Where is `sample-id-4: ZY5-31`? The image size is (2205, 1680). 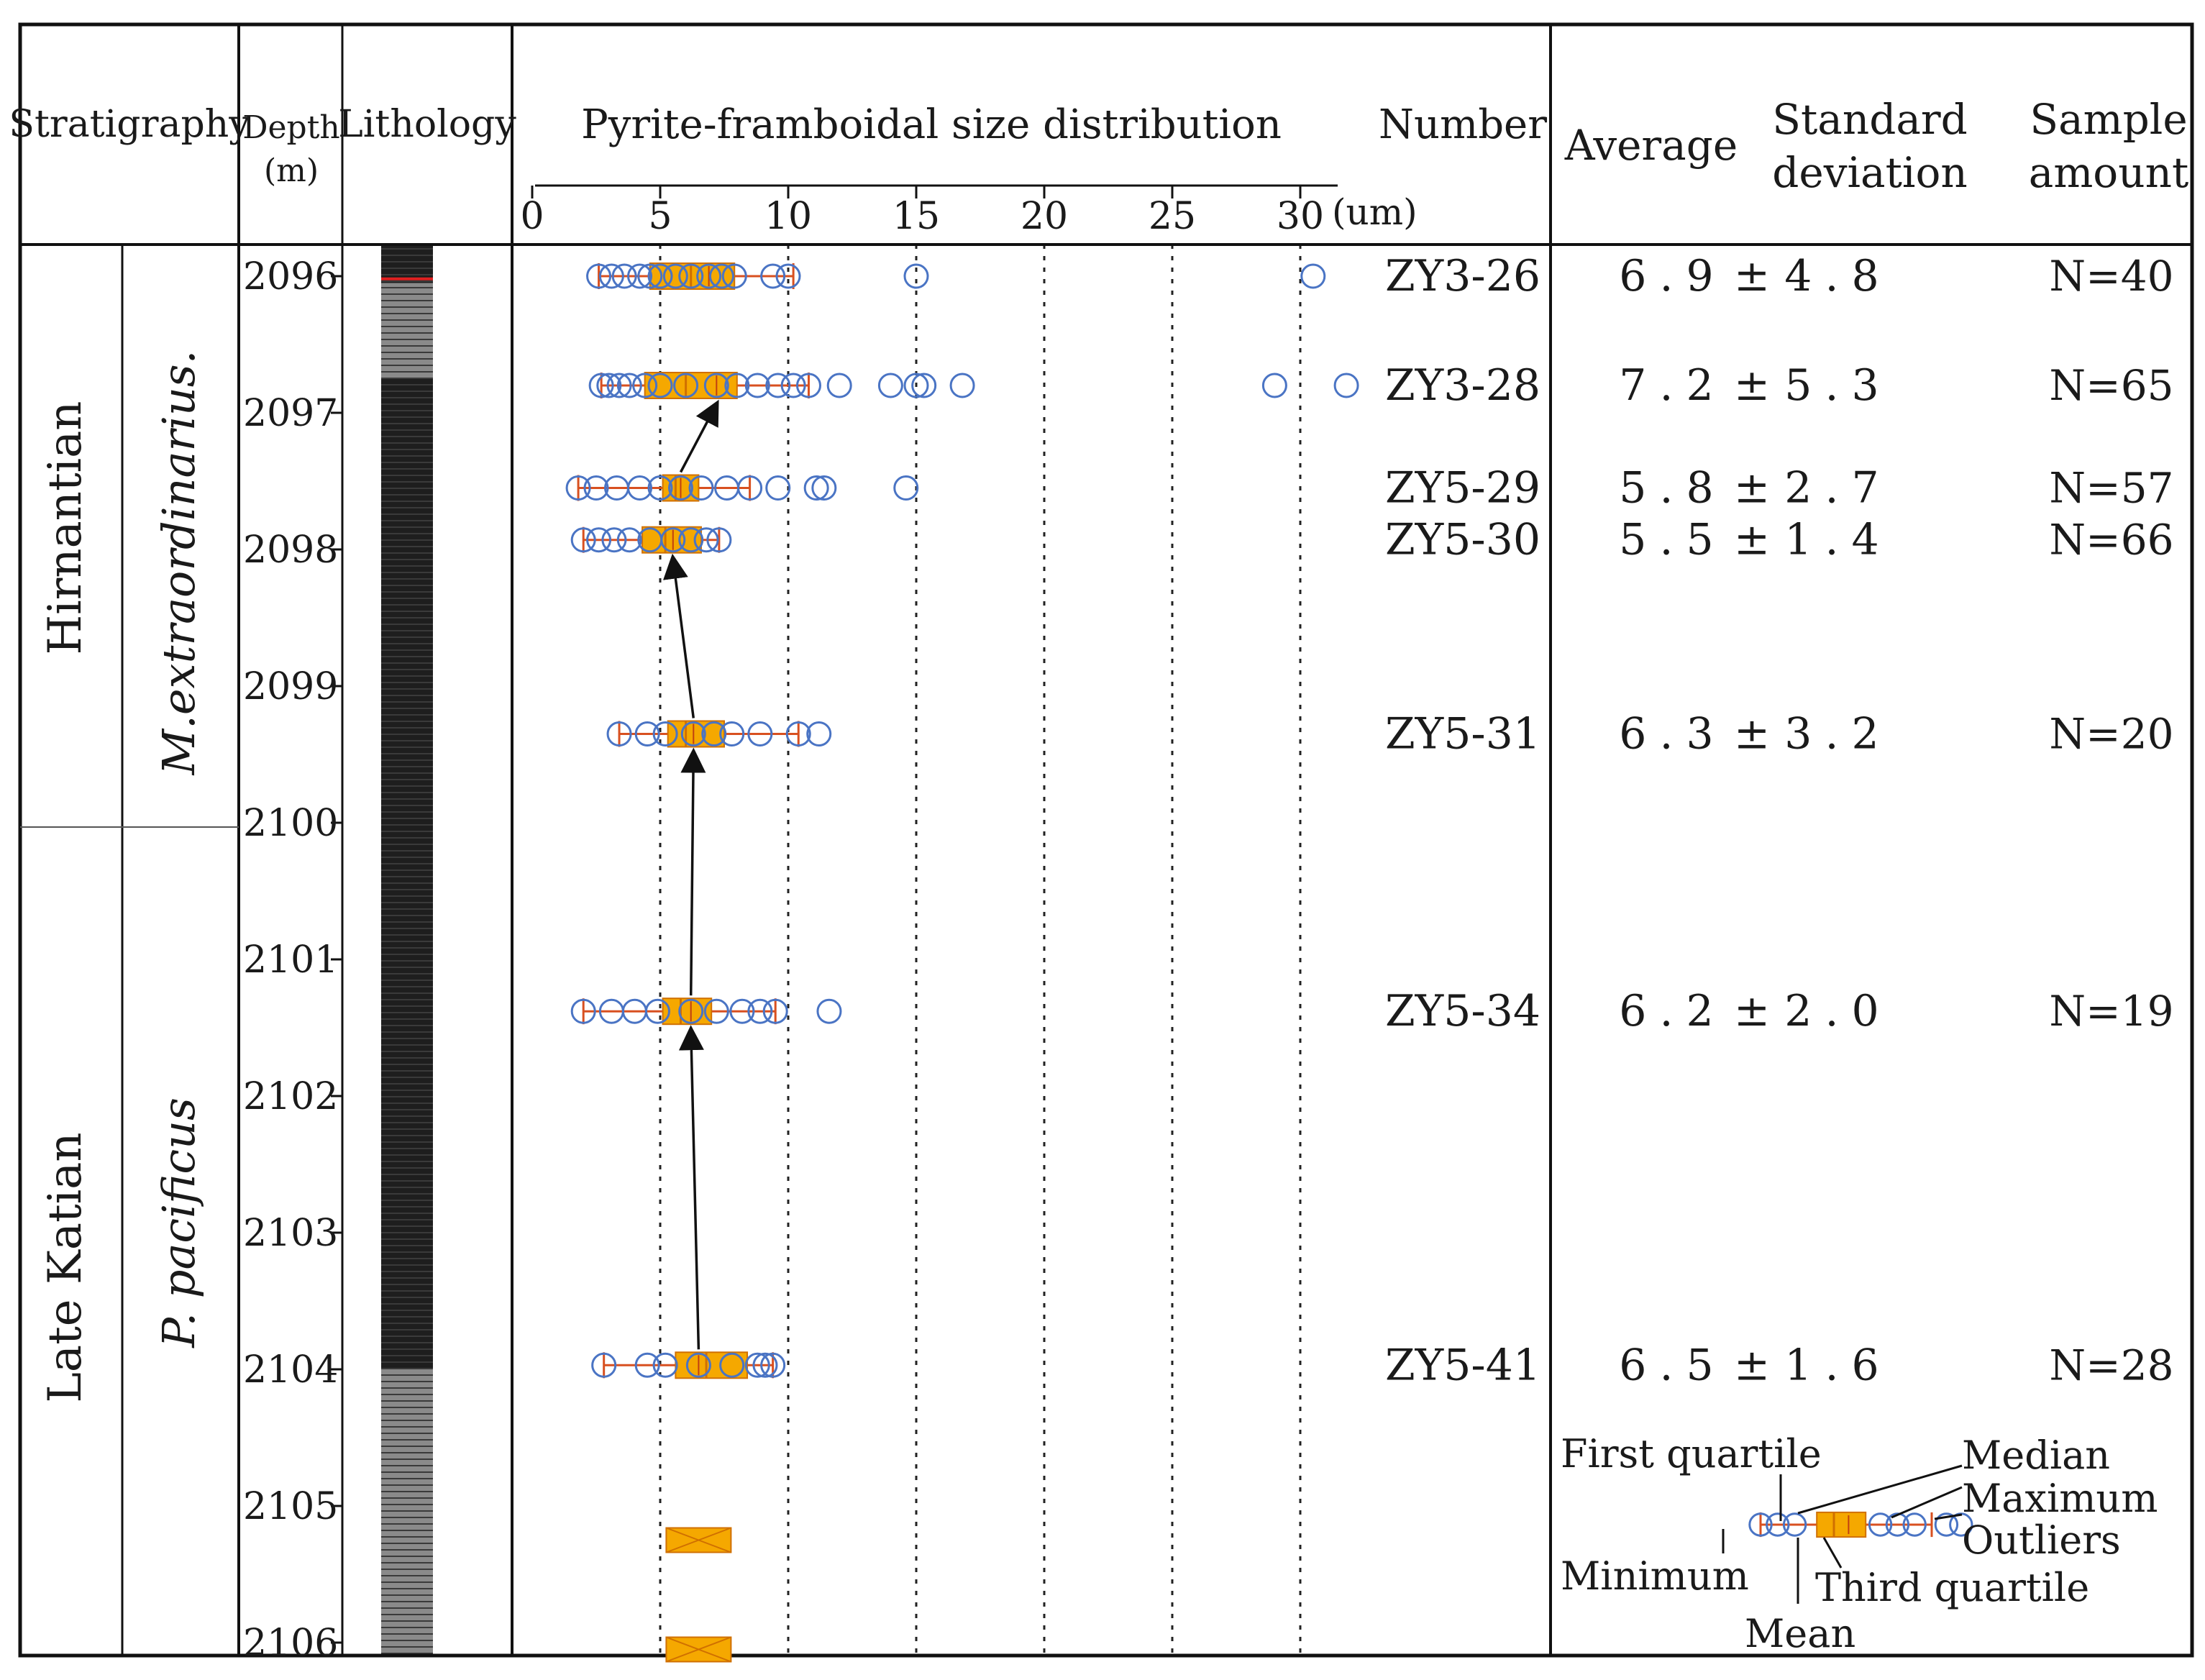 sample-id-4: ZY5-31 is located at coordinates (1462, 734).